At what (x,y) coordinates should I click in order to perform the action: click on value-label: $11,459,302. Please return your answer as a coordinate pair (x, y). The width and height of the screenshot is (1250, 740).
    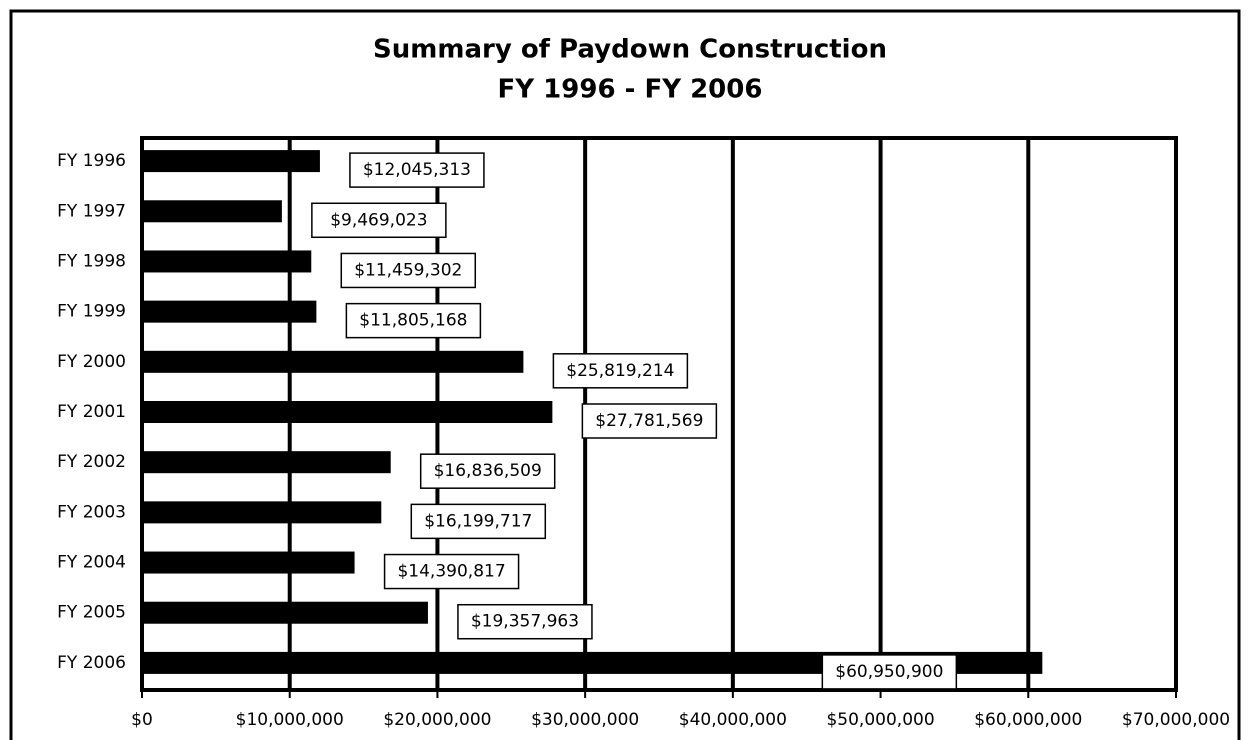
    Looking at the image, I should click on (408, 270).